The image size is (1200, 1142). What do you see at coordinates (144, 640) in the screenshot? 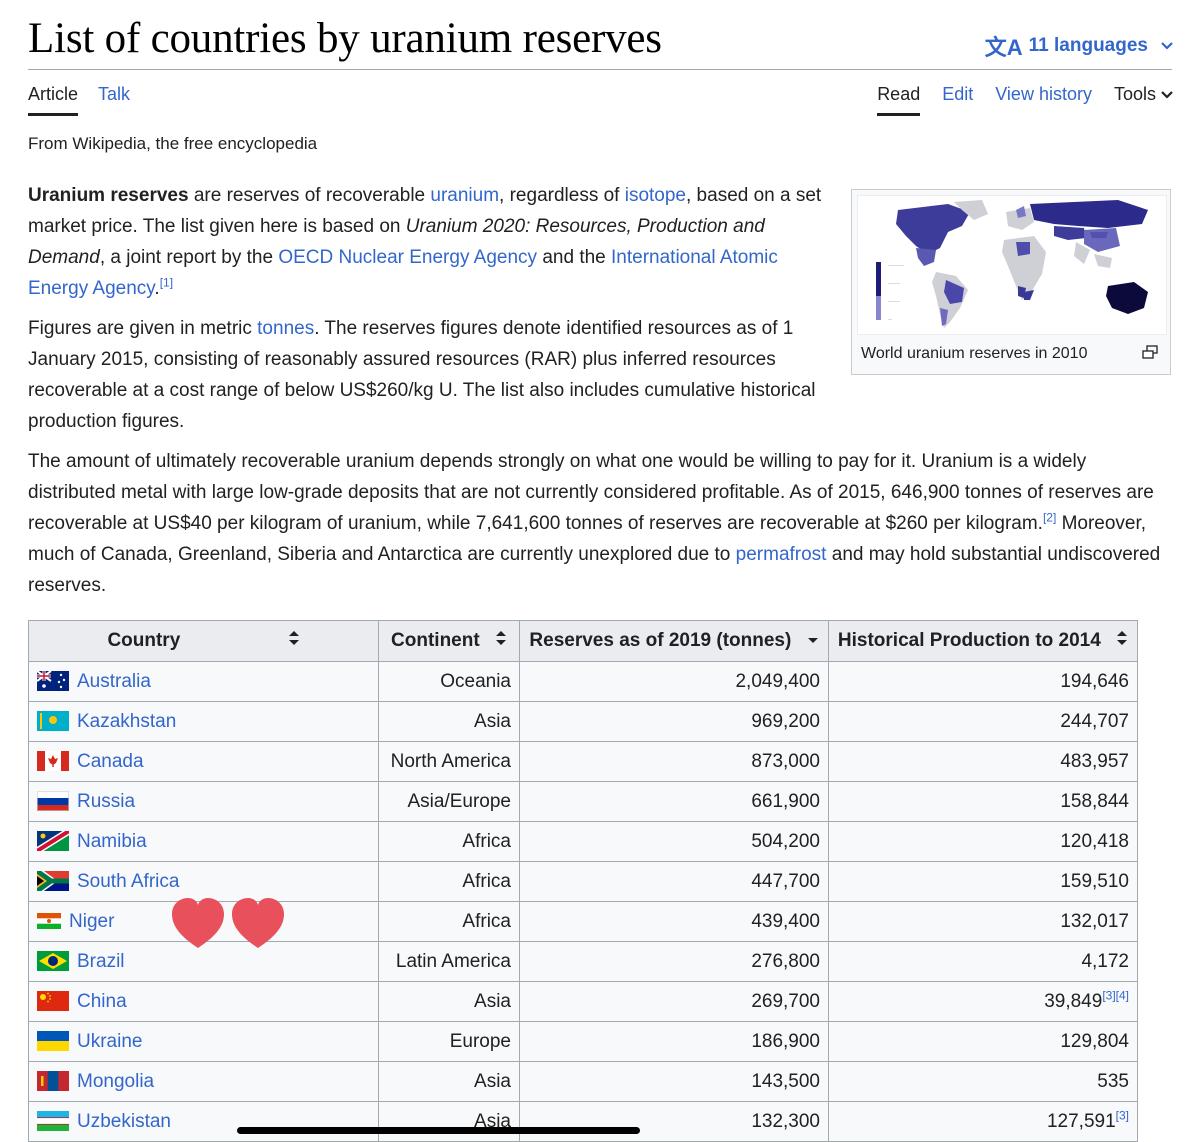
I see `header-label: Country` at bounding box center [144, 640].